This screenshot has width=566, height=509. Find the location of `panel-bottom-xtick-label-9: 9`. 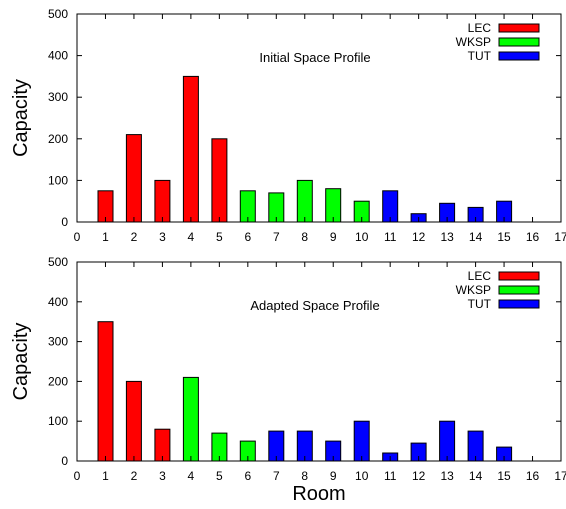

panel-bottom-xtick-label-9: 9 is located at coordinates (333, 476).